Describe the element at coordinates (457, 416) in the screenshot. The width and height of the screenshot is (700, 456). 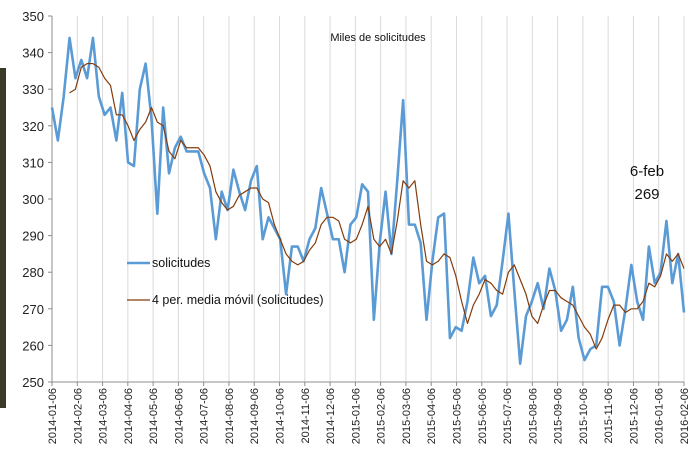
I see `x-tick-label: 2015-05-06` at that location.